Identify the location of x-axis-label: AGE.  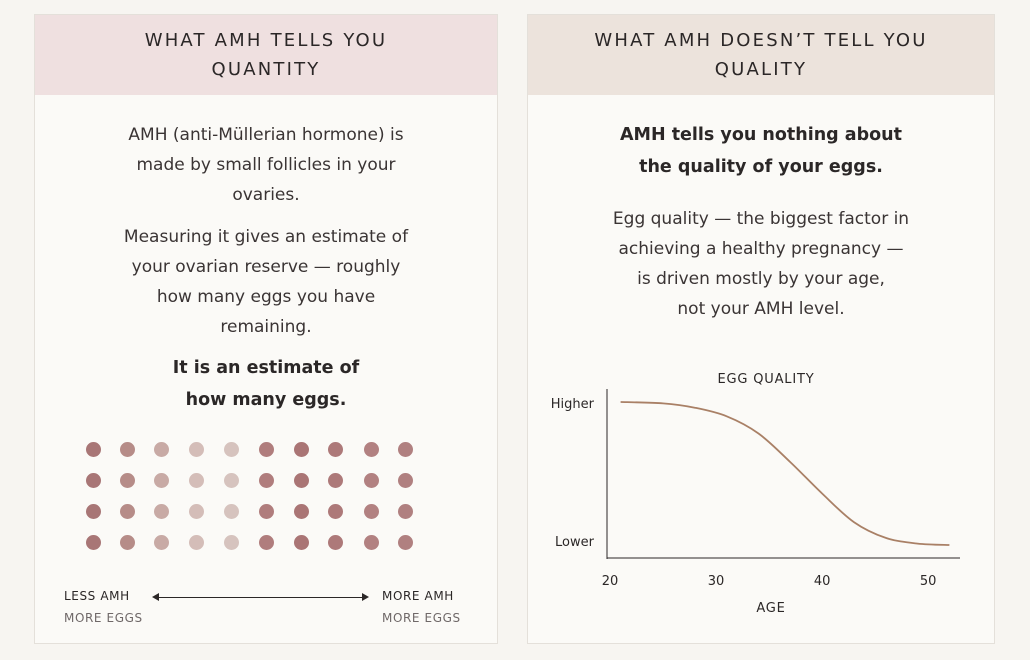
(770, 608).